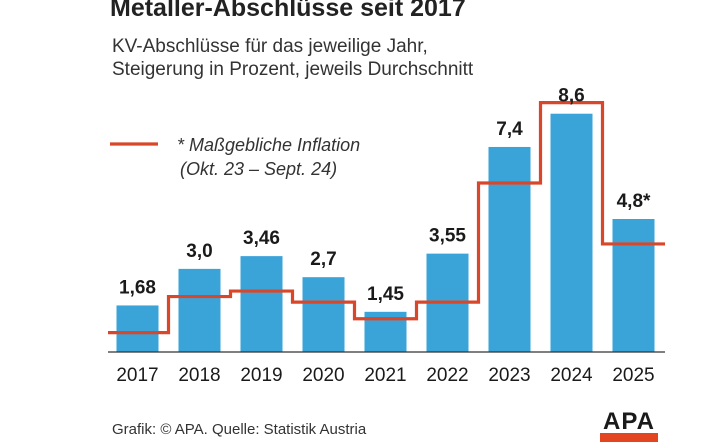 Image resolution: width=720 pixels, height=442 pixels. What do you see at coordinates (509, 129) in the screenshot?
I see `bar-label-2023: 7,4` at bounding box center [509, 129].